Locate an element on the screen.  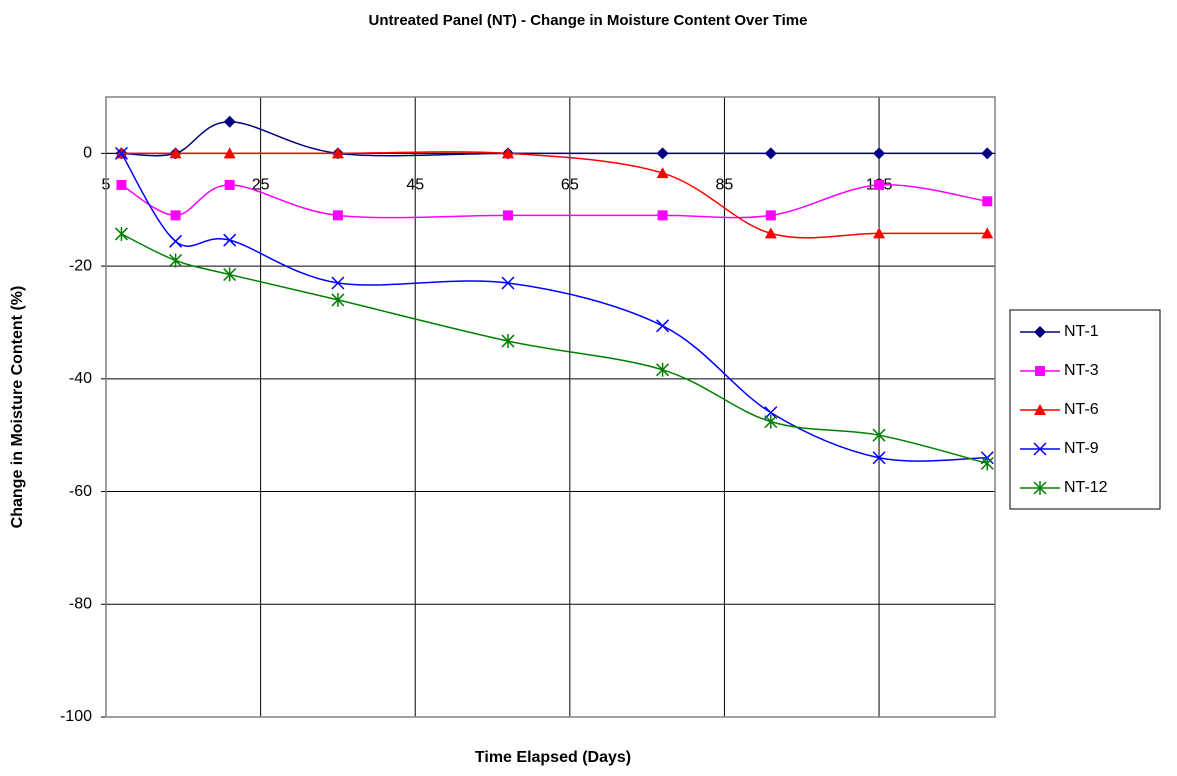
x-tick-label: 25 is located at coordinates (261, 185).